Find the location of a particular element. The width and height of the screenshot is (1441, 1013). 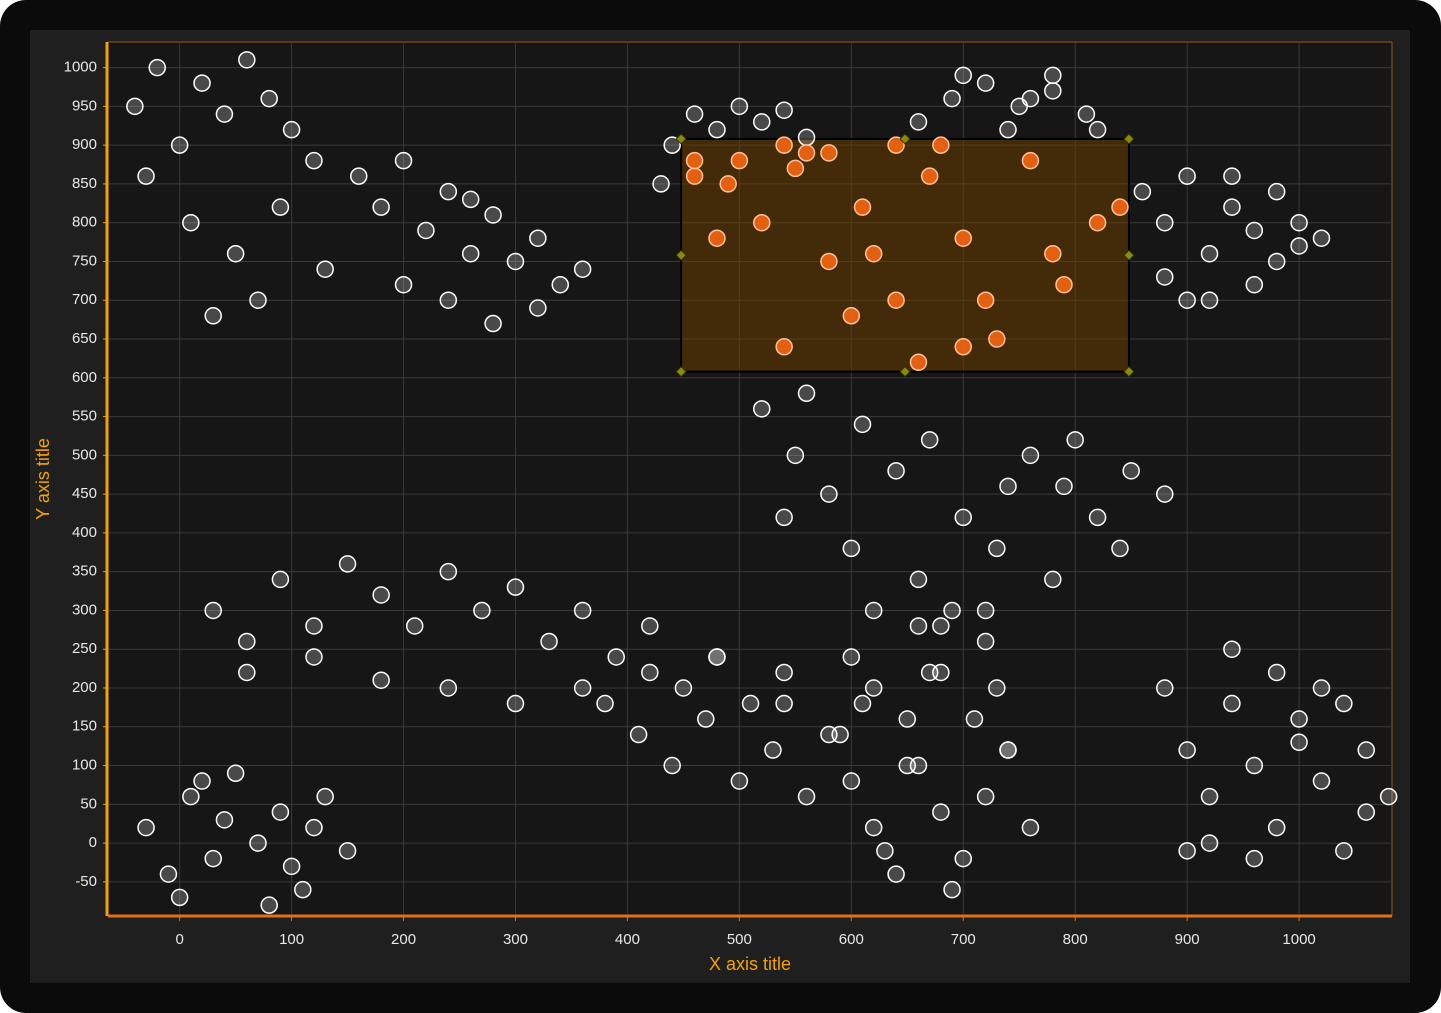

y-tick-label: 450 is located at coordinates (84, 493).